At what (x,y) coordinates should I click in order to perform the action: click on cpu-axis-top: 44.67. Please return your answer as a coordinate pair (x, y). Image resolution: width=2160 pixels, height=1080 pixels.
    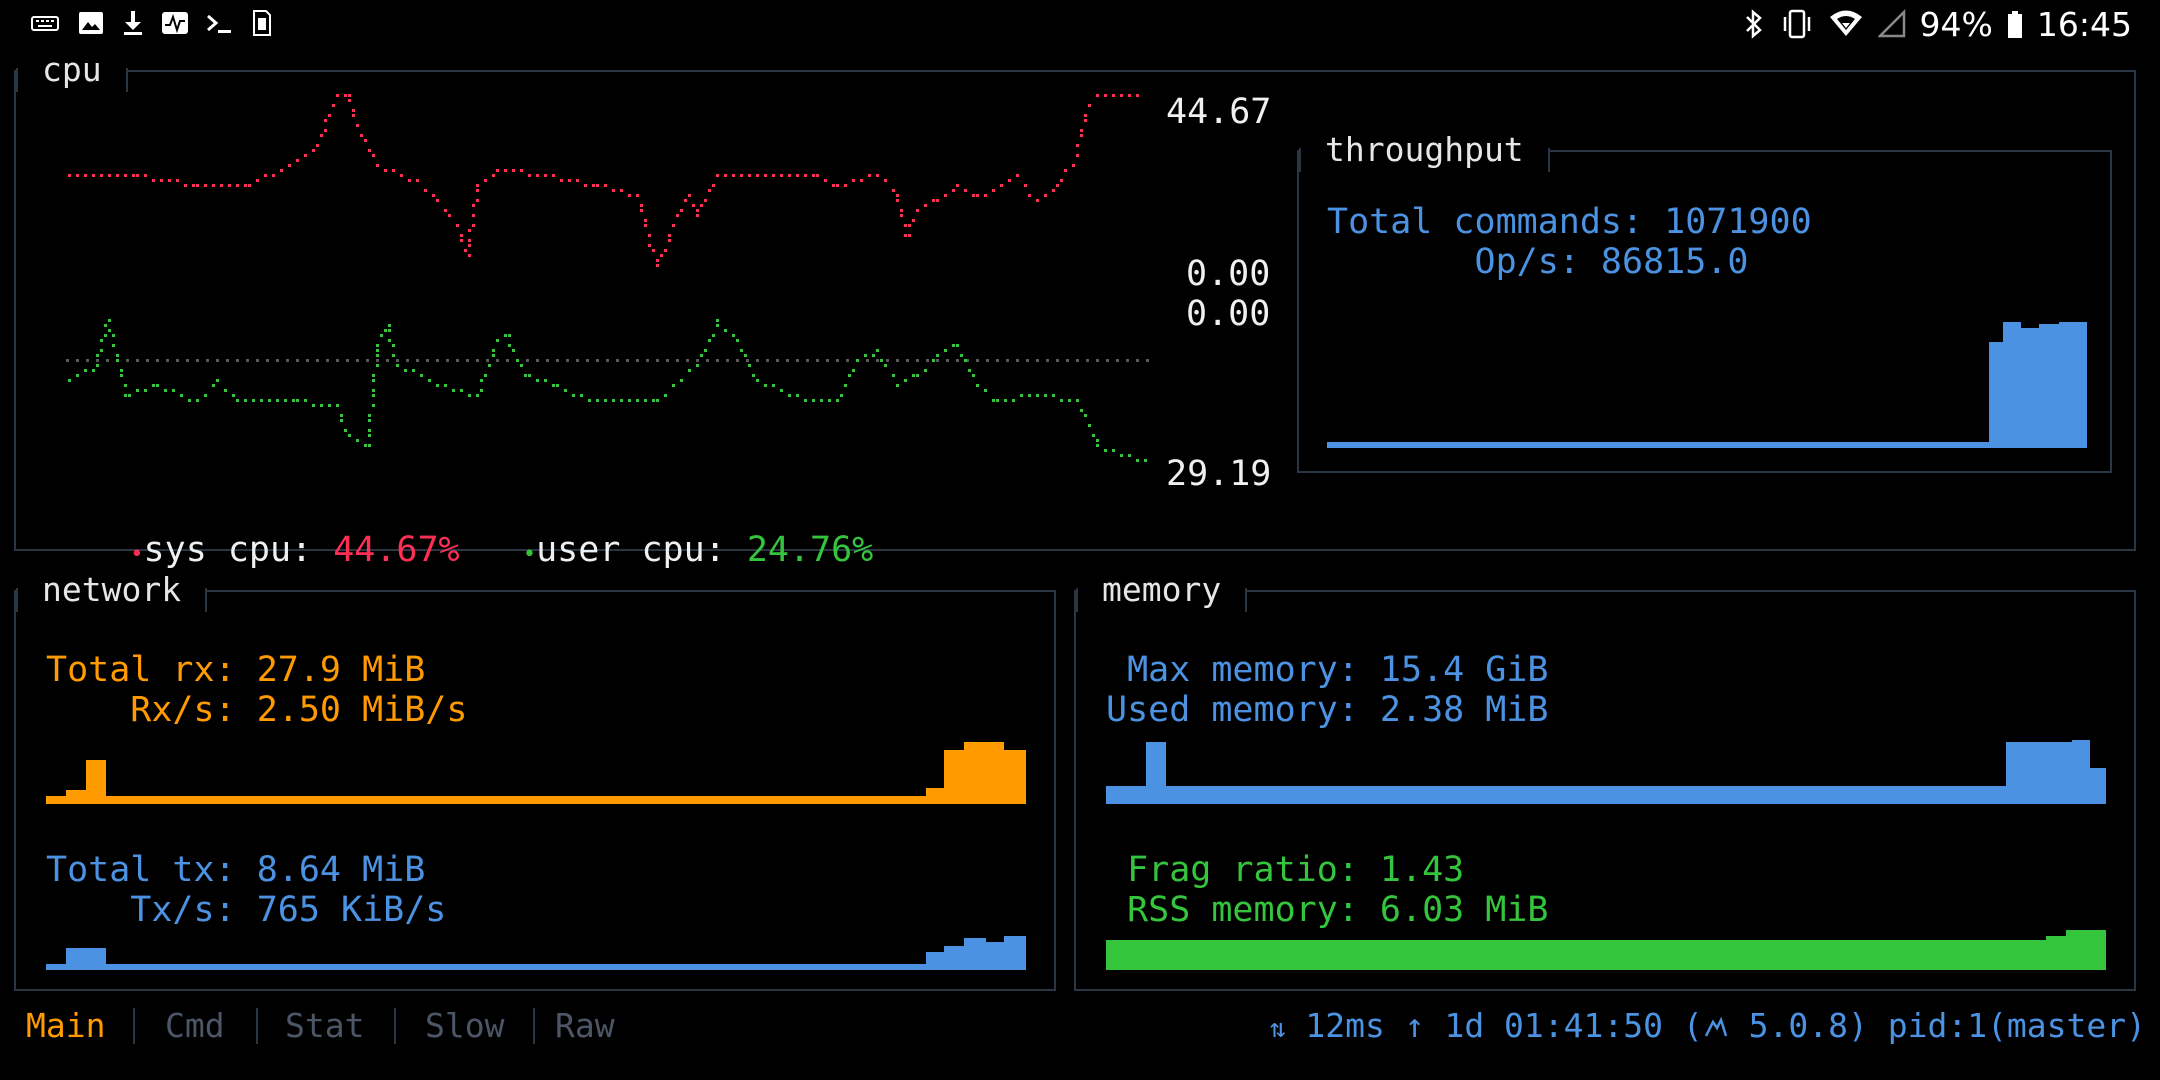
    Looking at the image, I should click on (1219, 112).